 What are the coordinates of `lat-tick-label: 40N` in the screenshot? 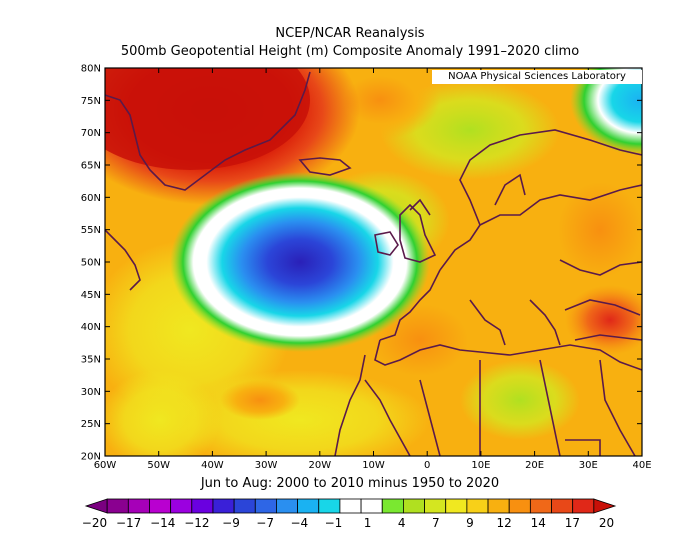 It's located at (91, 327).